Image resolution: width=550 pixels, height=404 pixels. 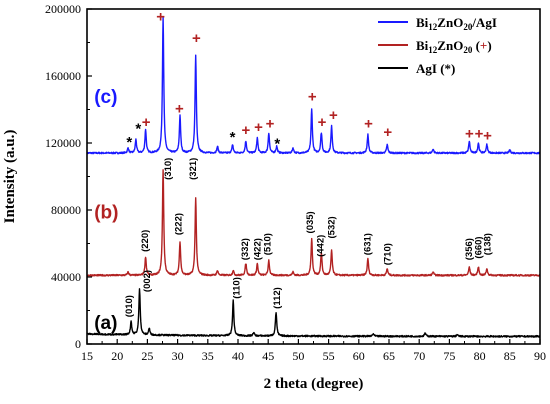 I want to click on peak-label-b-3: (321), so click(x=193, y=169).